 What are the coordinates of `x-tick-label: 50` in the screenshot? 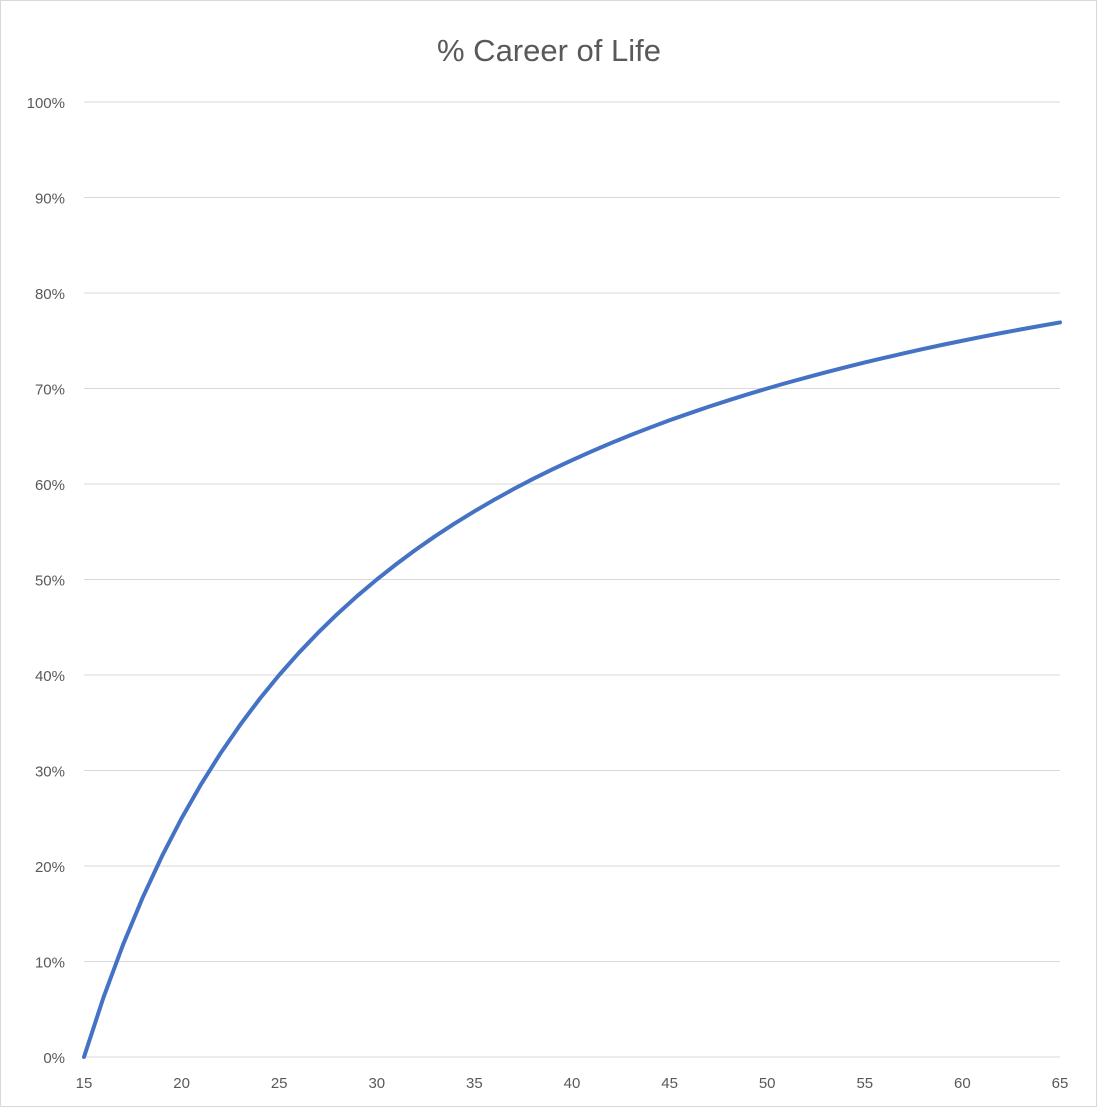 It's located at (767, 1083).